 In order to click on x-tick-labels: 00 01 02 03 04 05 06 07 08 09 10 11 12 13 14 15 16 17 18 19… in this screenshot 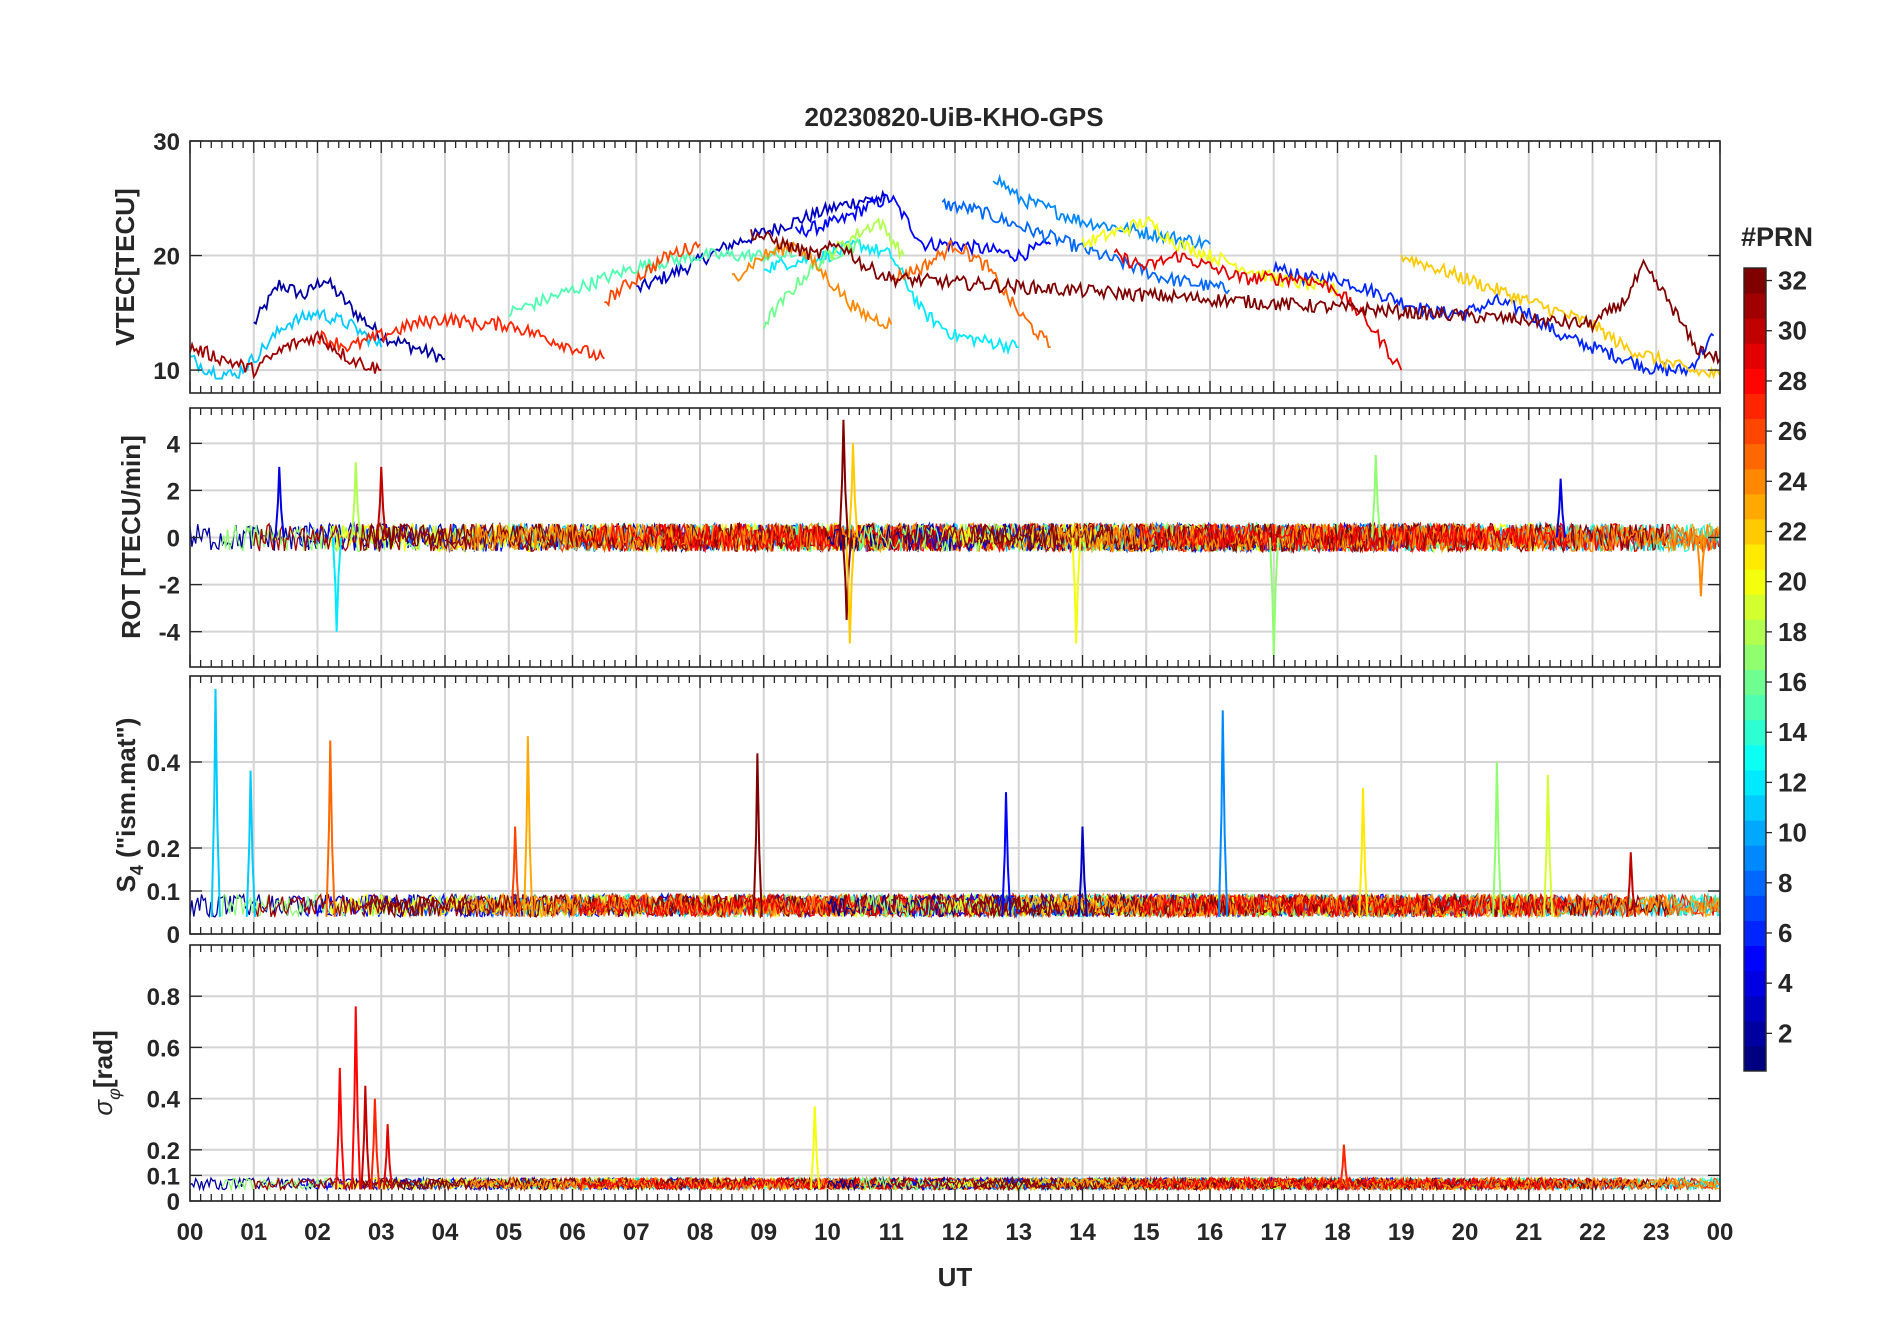, I will do `click(955, 1232)`.